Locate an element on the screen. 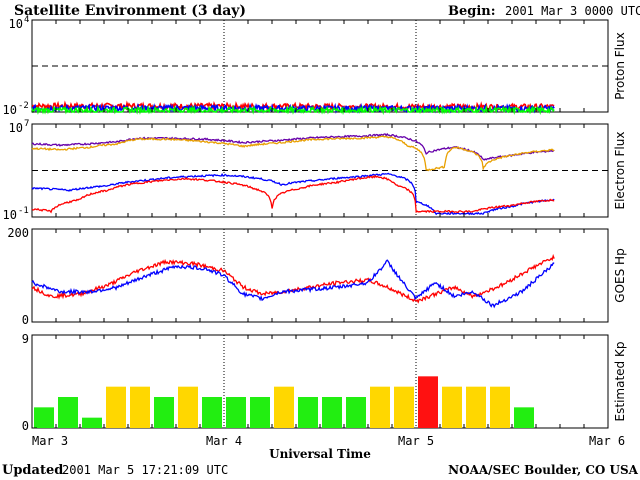 This screenshot has width=640, height=480. updated-value: 2001 Mar 5 17:21:09 UTC is located at coordinates (145, 470).